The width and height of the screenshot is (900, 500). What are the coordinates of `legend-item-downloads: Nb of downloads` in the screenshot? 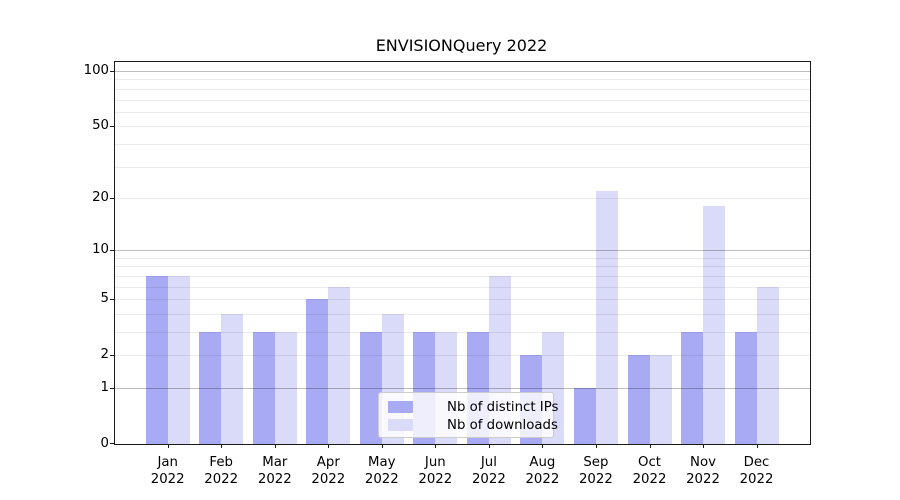 It's located at (473, 425).